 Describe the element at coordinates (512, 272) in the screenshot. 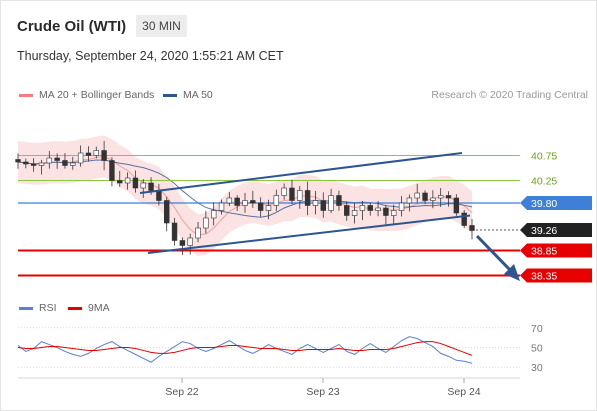

I see `projection-arrow-head` at that location.